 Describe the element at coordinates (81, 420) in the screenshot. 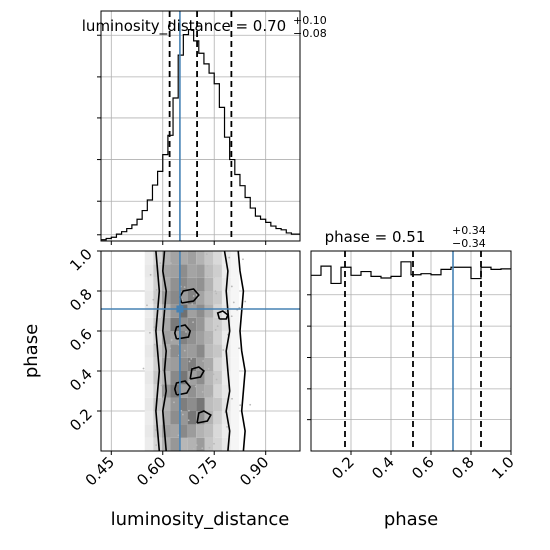

I see `y-tick-label: 0.2` at that location.